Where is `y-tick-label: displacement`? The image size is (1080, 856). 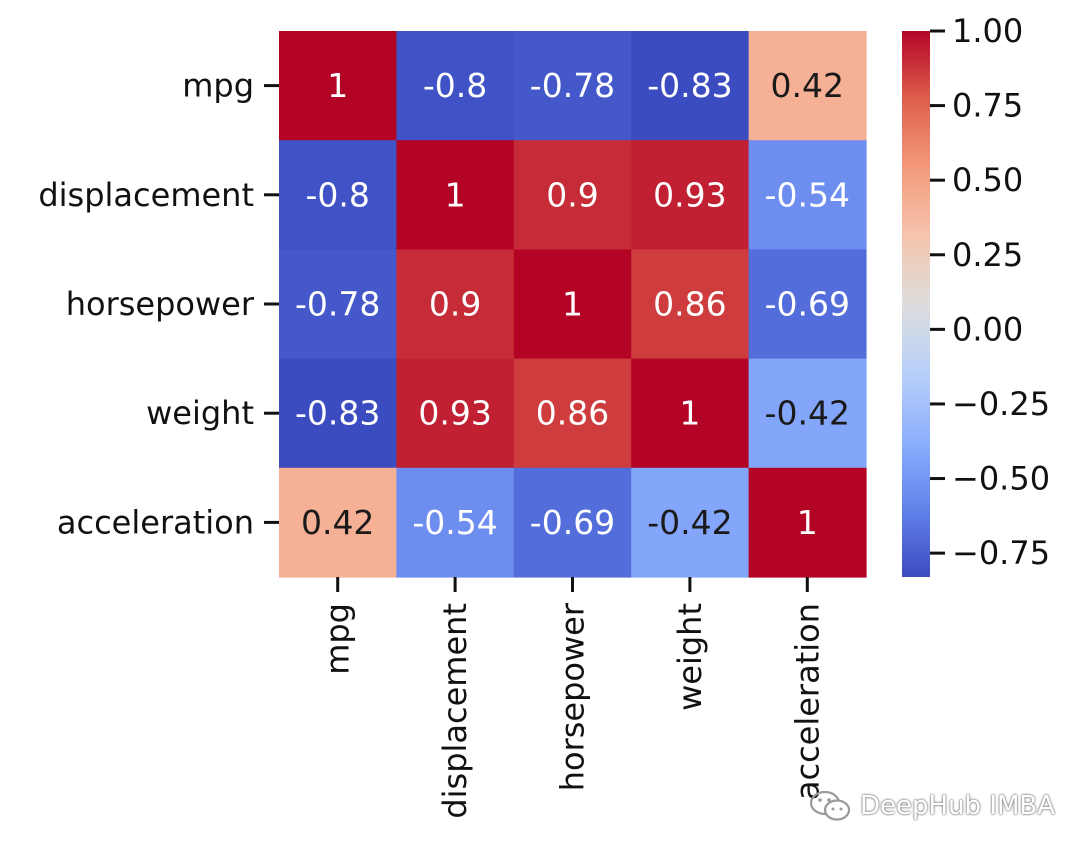
y-tick-label: displacement is located at coordinates (146, 195).